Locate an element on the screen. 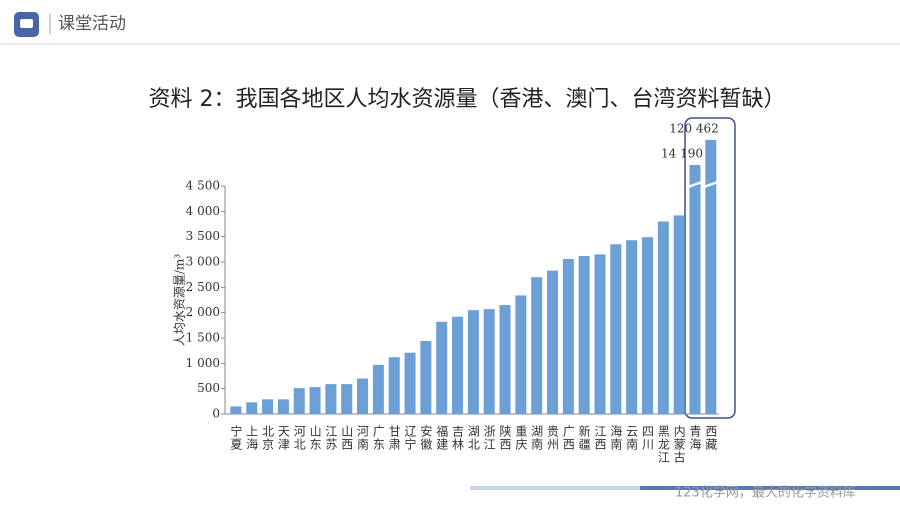  x-tick-label: 宁夏 is located at coordinates (236, 437).